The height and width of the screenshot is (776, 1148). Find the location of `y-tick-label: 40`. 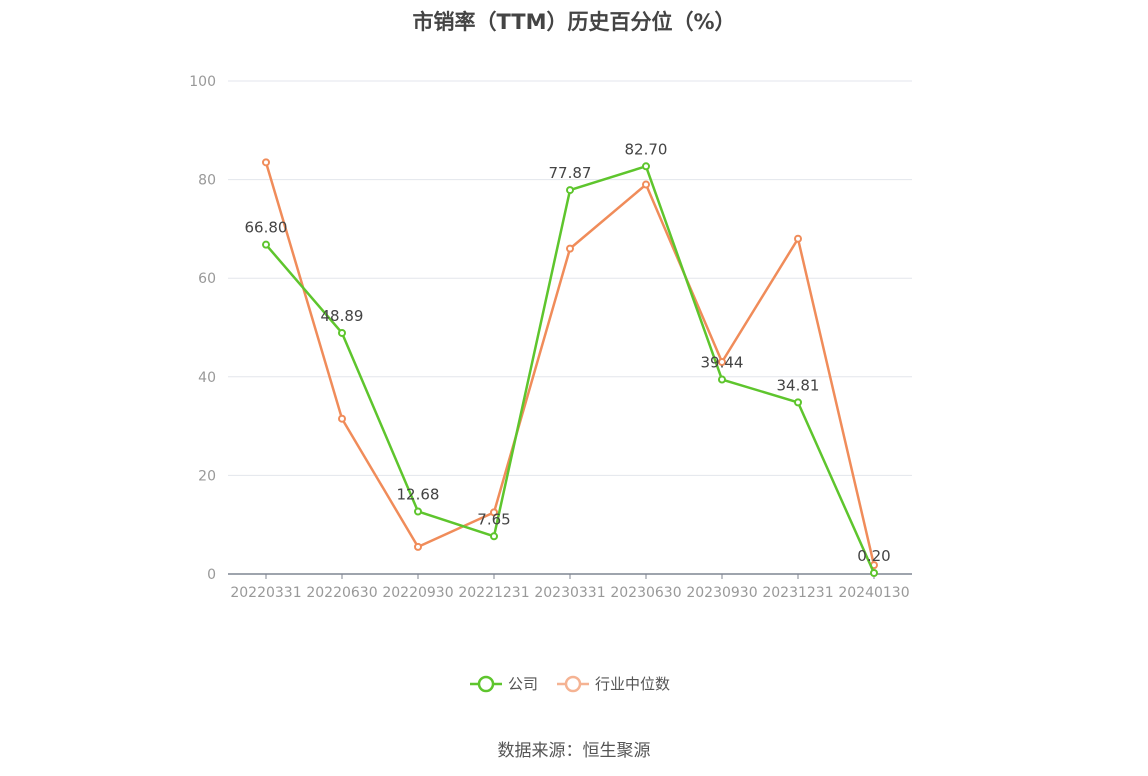

y-tick-label: 40 is located at coordinates (207, 378).